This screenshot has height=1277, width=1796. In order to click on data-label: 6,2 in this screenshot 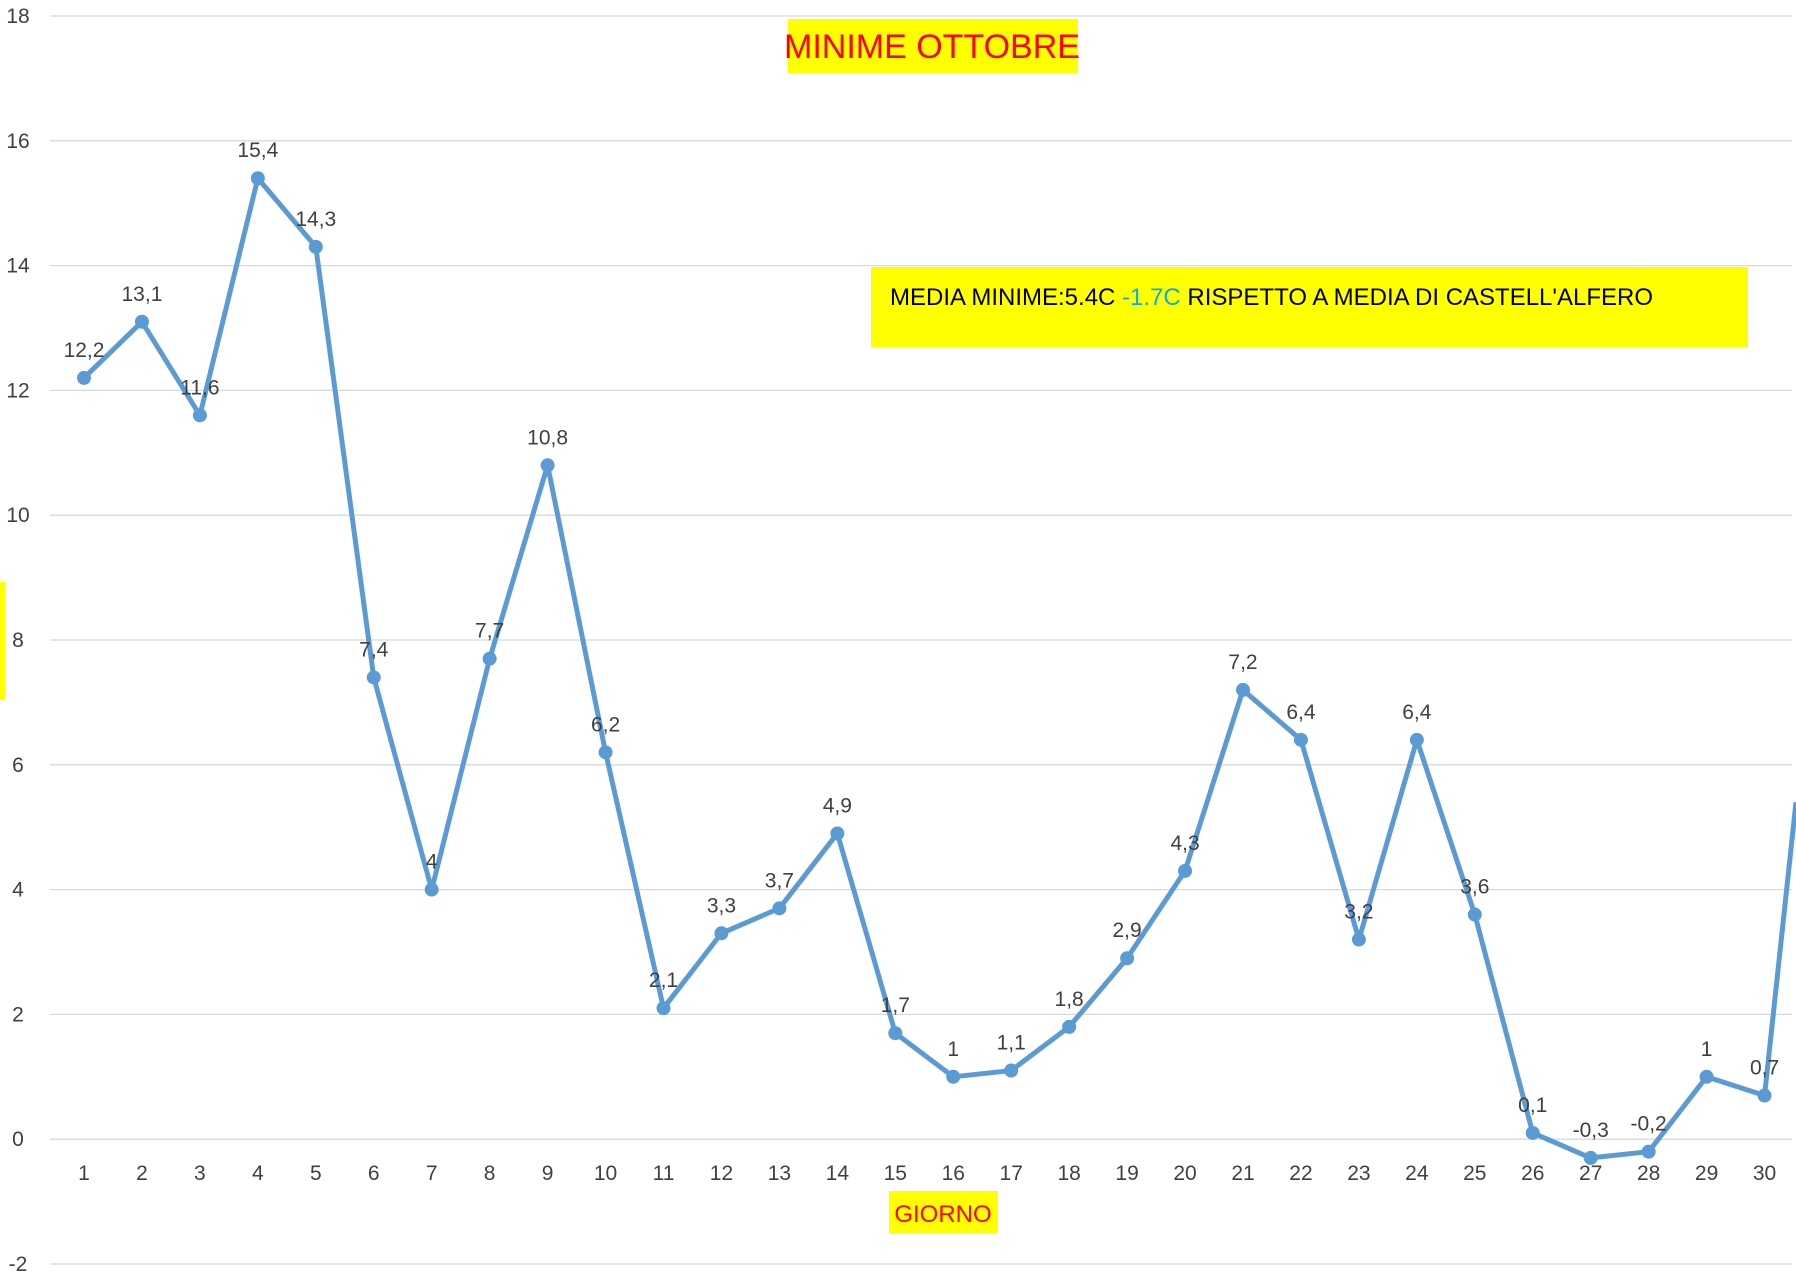, I will do `click(605, 724)`.